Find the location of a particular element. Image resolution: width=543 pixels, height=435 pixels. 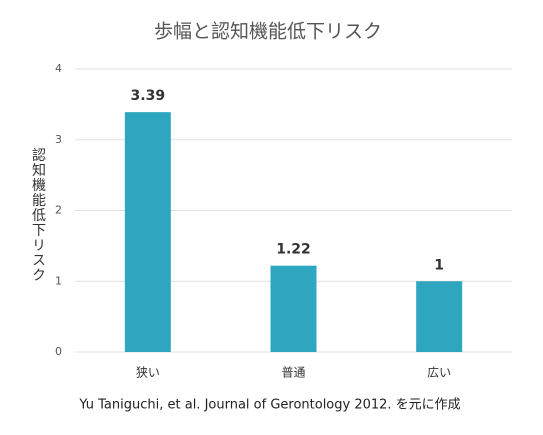

chart-title: 歩幅と認知機能低下リスク is located at coordinates (268, 32).